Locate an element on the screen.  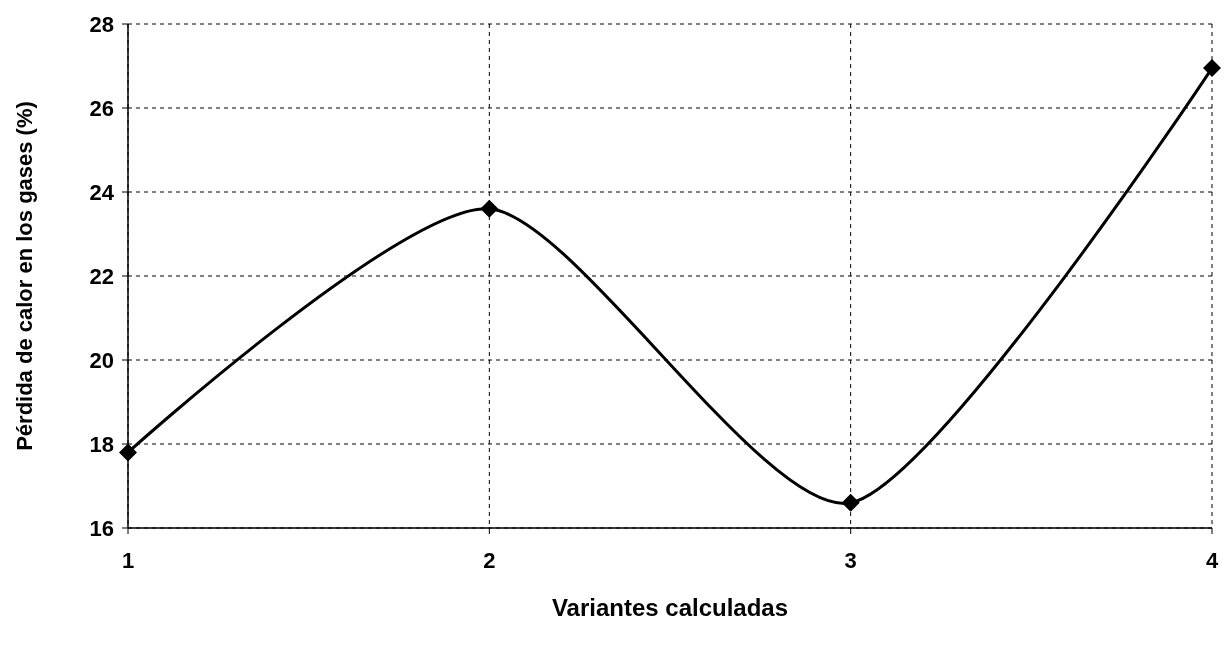
y-tick-label: 28 is located at coordinates (101, 24).